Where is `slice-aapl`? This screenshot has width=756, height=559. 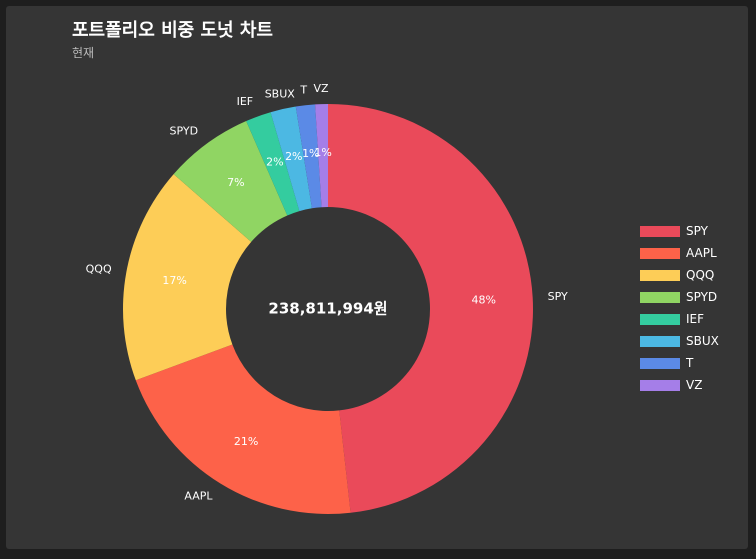
slice-aapl is located at coordinates (243, 429).